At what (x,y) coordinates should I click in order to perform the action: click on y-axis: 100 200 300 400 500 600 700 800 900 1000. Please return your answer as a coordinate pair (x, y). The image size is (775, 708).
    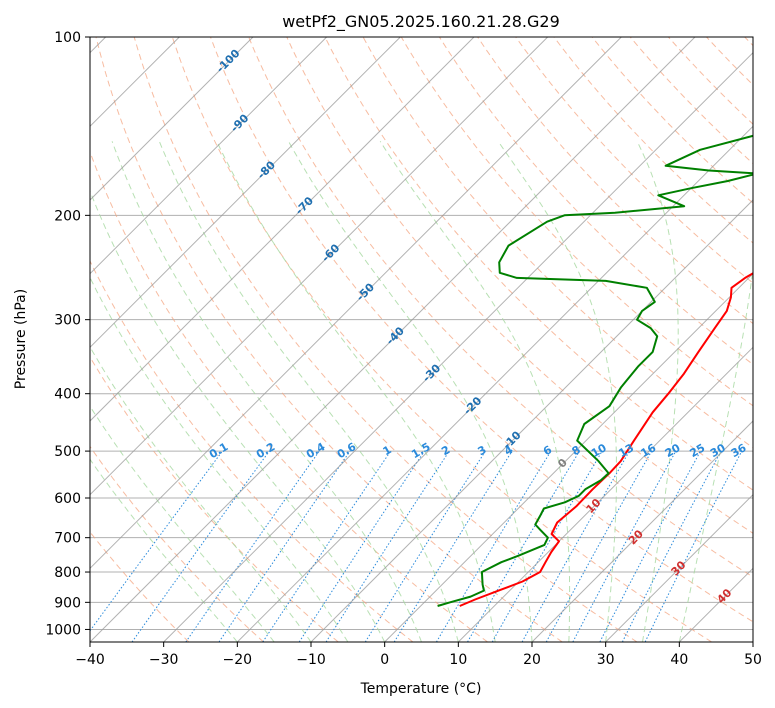
    Looking at the image, I should click on (67, 334).